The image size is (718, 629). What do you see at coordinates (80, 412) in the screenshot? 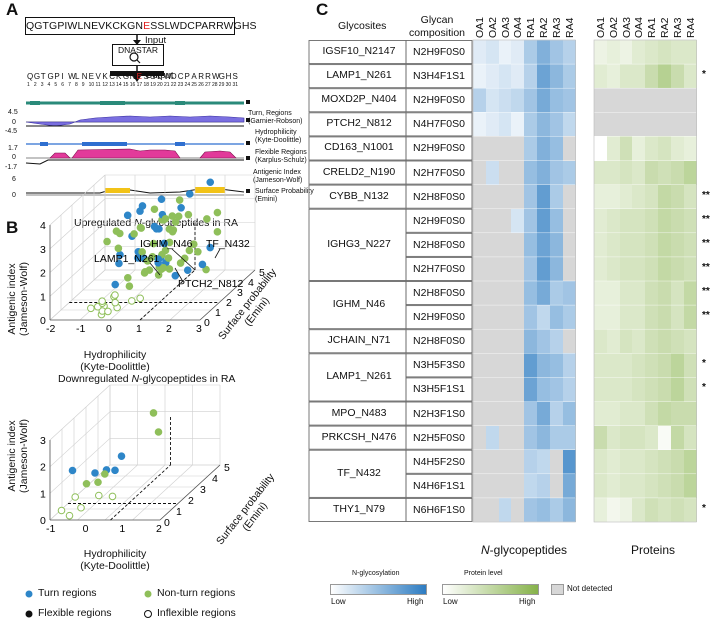
I see `plot-down-gridline` at bounding box center [80, 412].